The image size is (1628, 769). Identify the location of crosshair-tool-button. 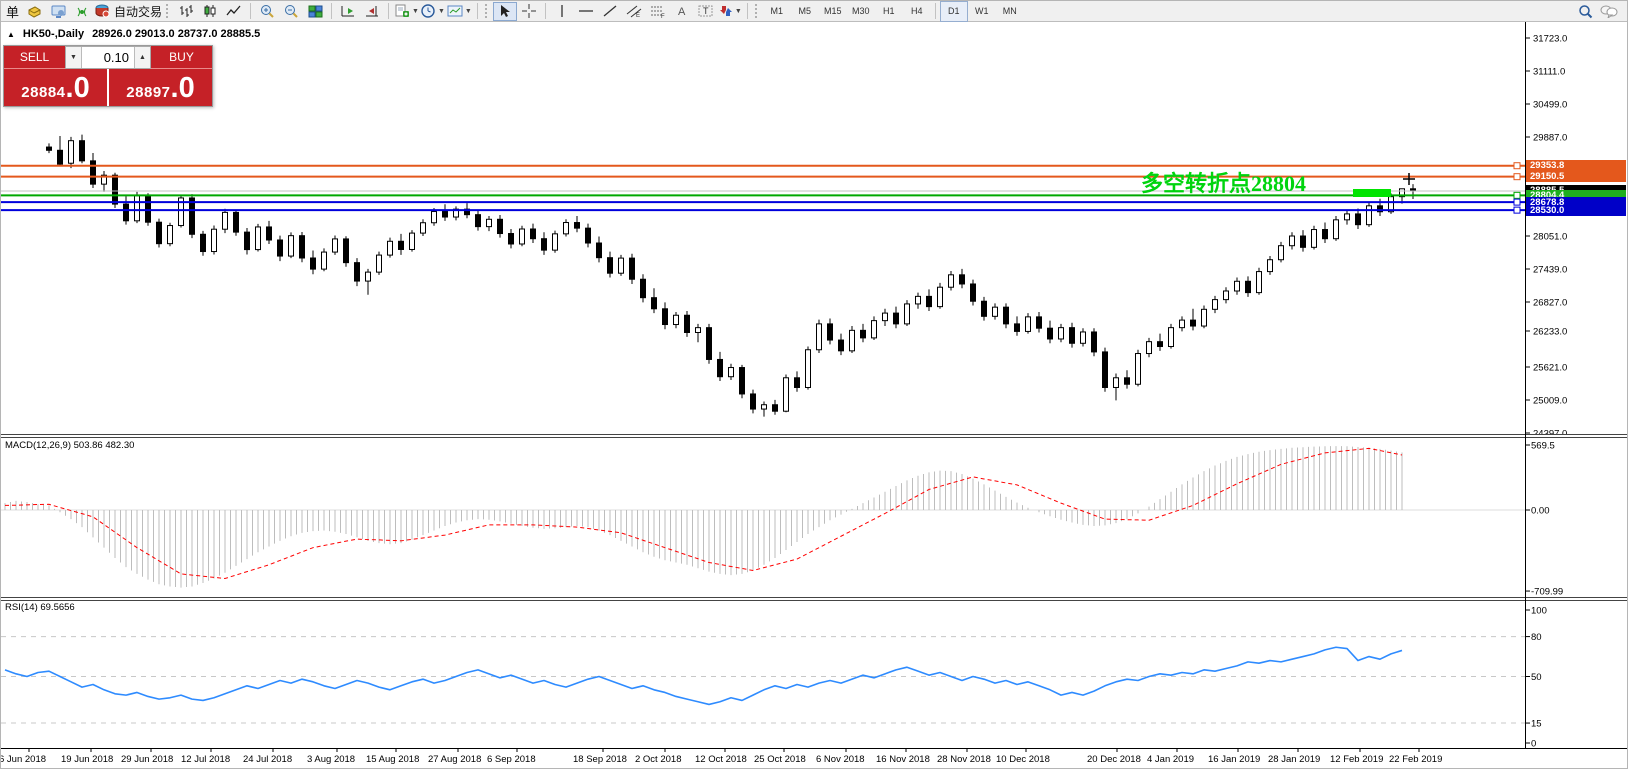
(529, 11).